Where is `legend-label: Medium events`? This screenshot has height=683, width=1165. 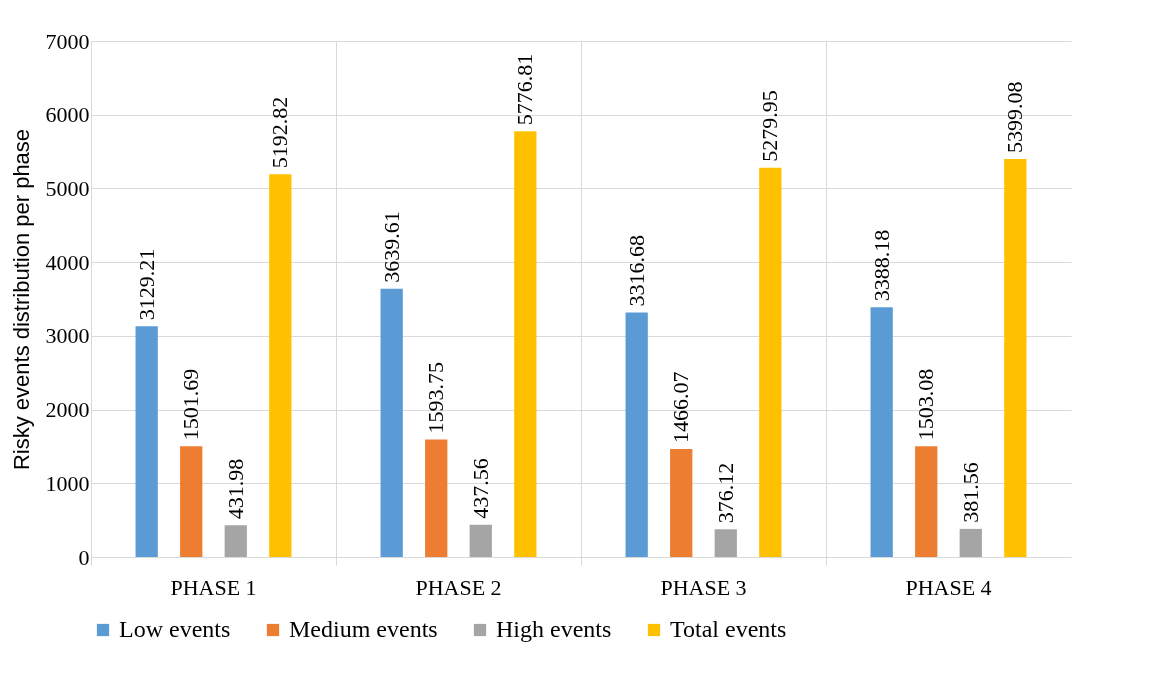
legend-label: Medium events is located at coordinates (363, 629).